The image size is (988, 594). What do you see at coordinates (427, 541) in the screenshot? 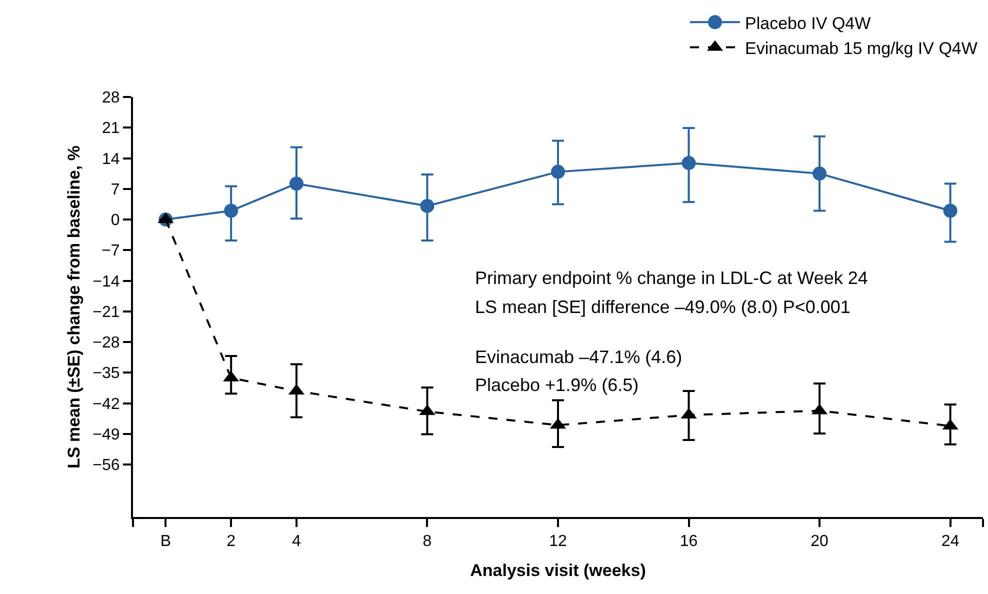
I see `x-tick-label: 8` at bounding box center [427, 541].